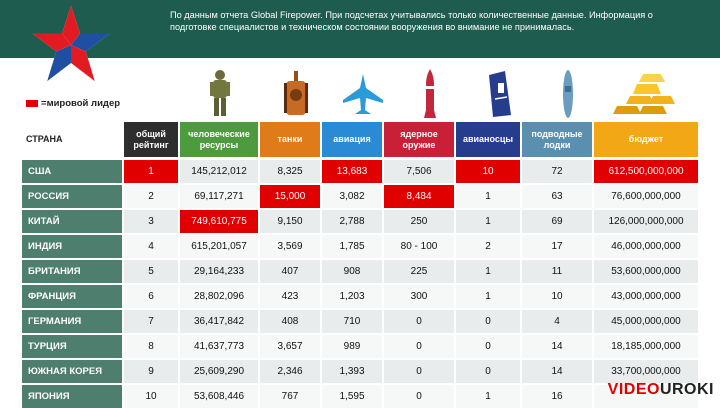 This screenshot has height=408, width=720. I want to click on cell-tanks: 407, so click(290, 271).